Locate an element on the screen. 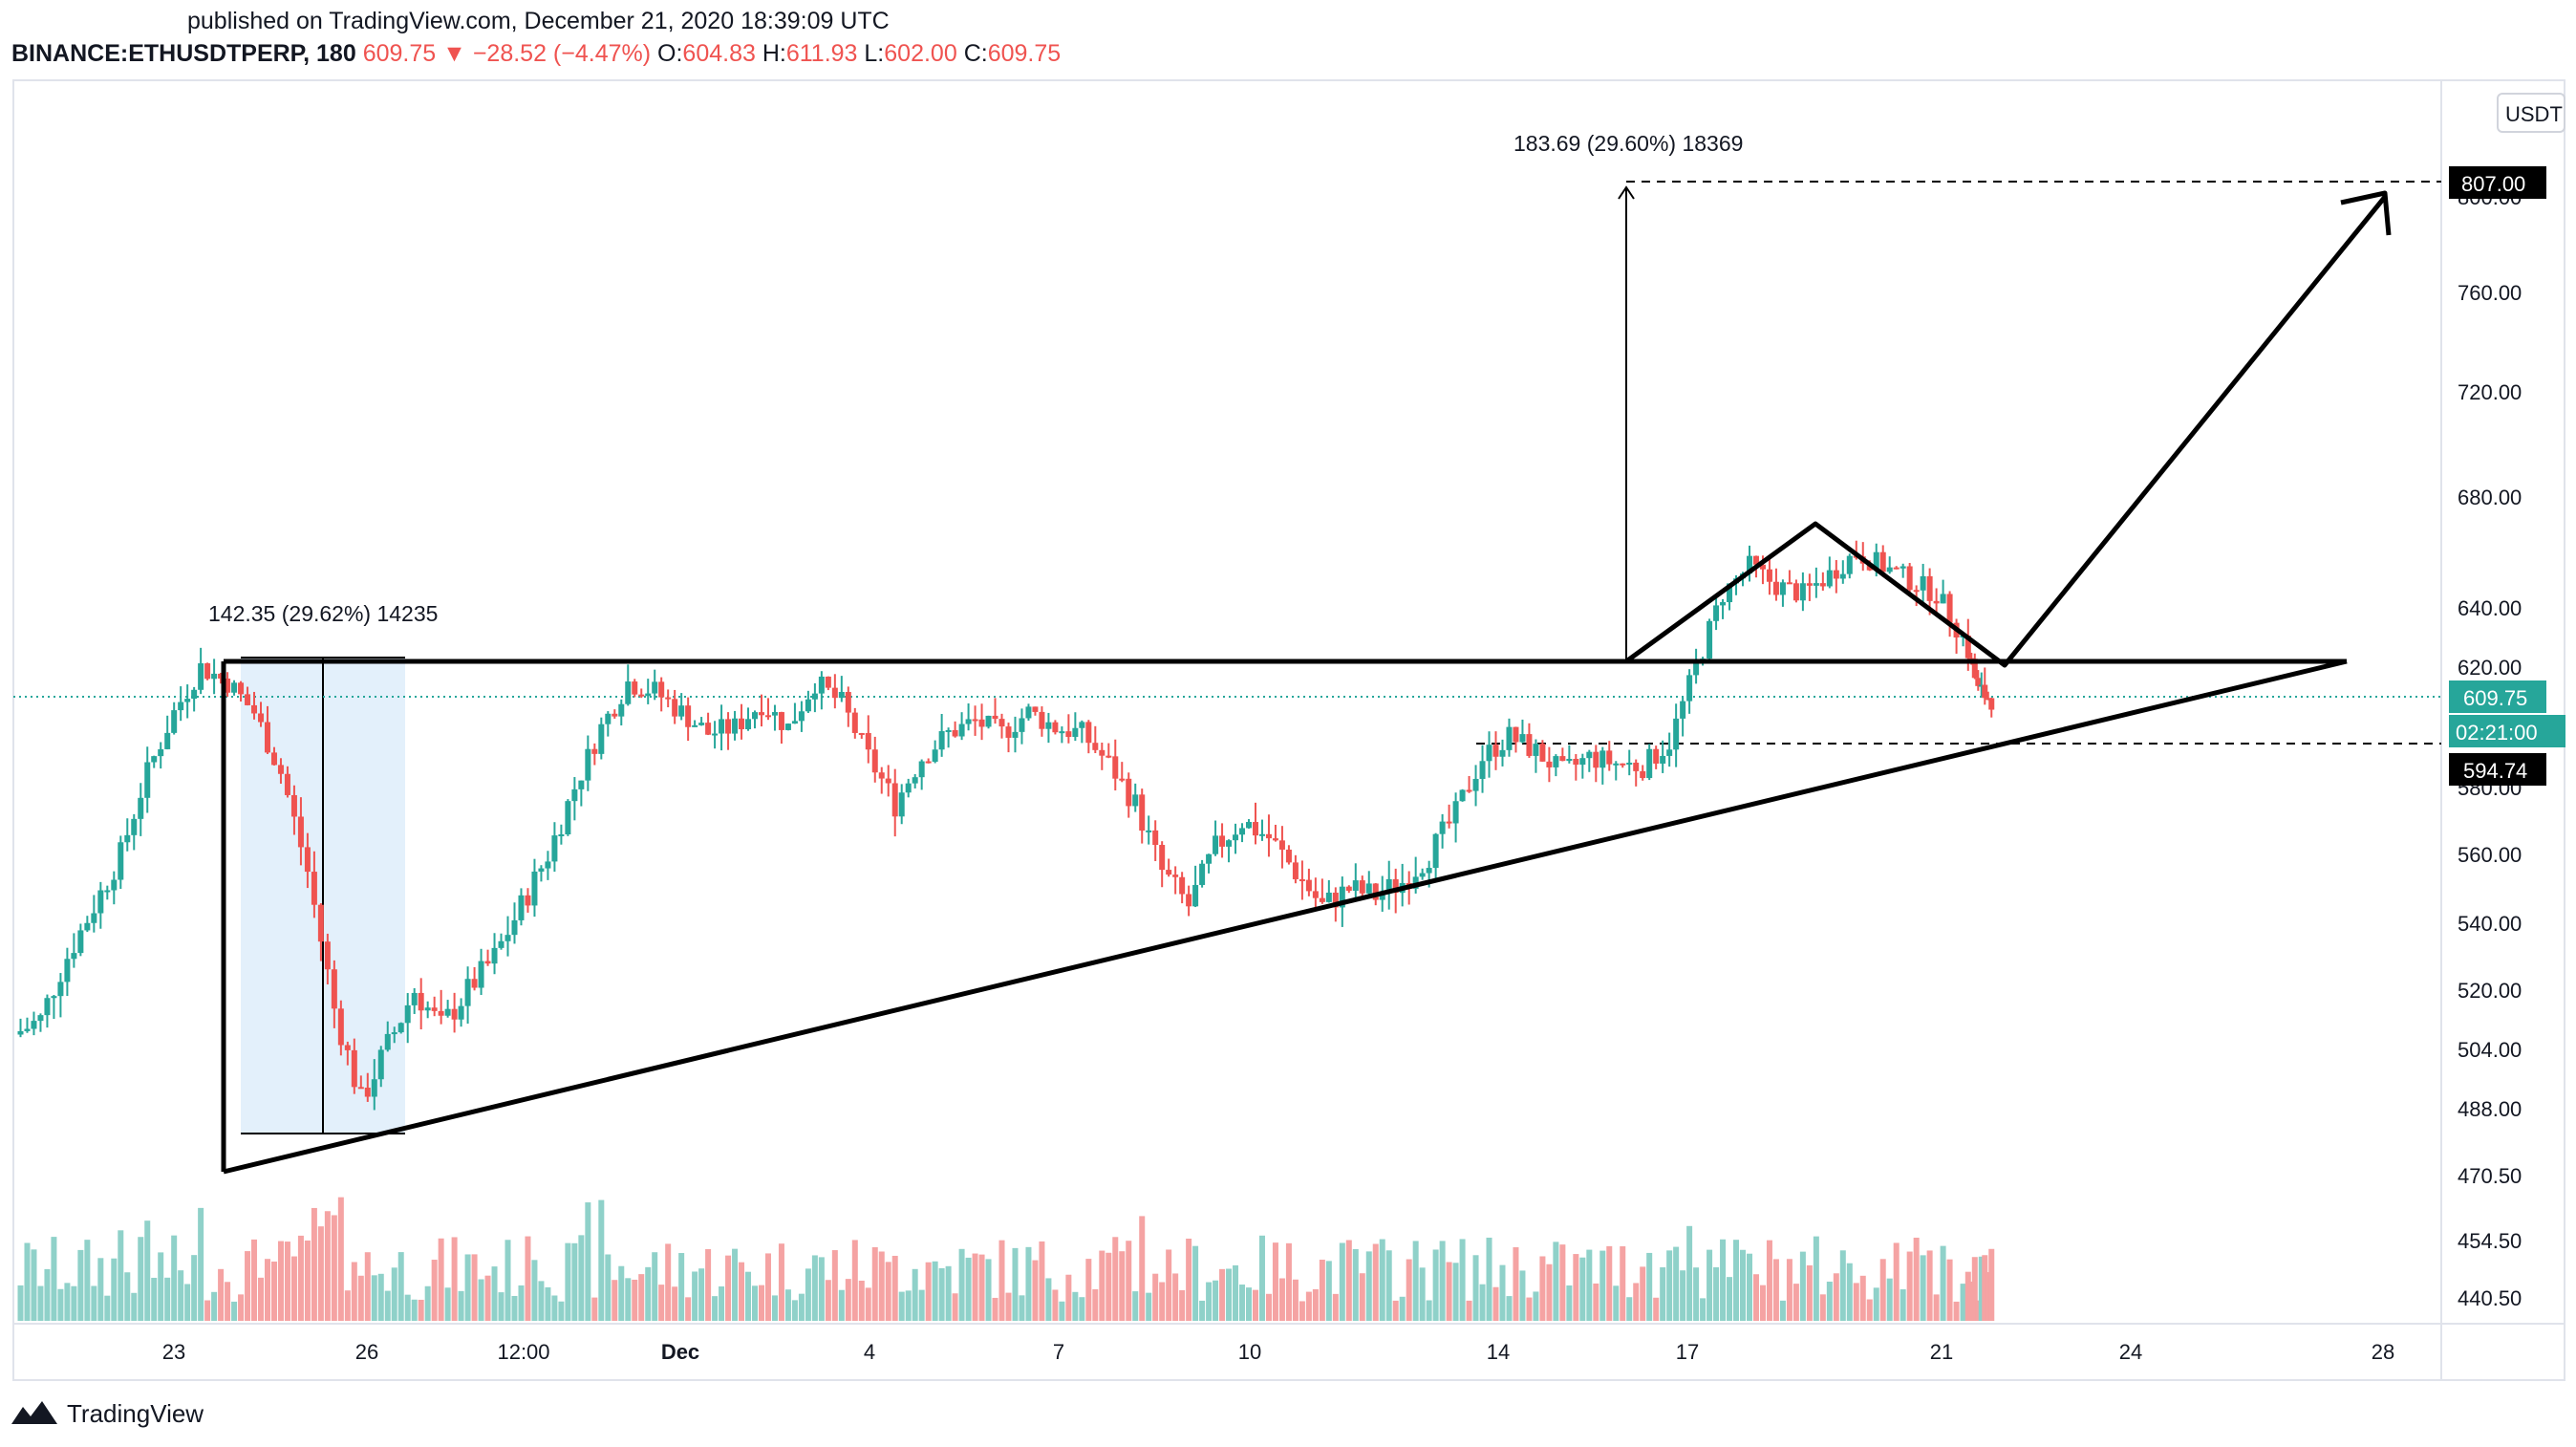  high-value: 611.93 is located at coordinates (821, 53).